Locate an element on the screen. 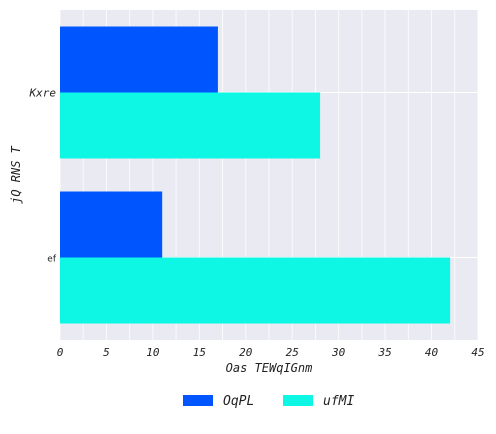 The height and width of the screenshot is (434, 496). y-tick-label: ef is located at coordinates (52, 260).